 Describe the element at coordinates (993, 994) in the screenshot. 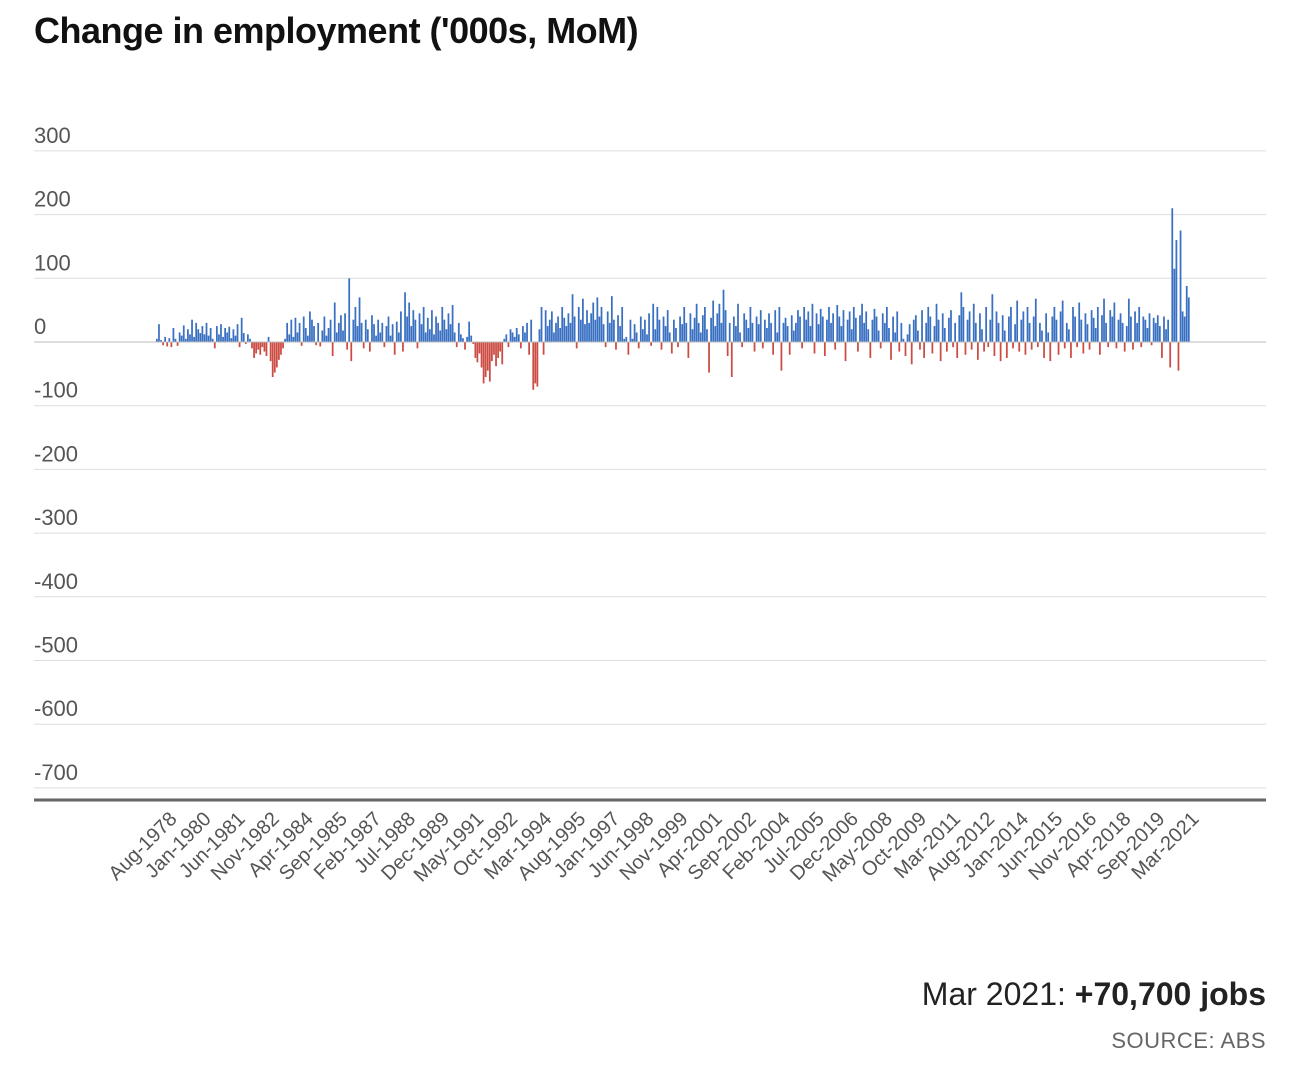

I see `latest-value-label: Mar 2021:` at that location.